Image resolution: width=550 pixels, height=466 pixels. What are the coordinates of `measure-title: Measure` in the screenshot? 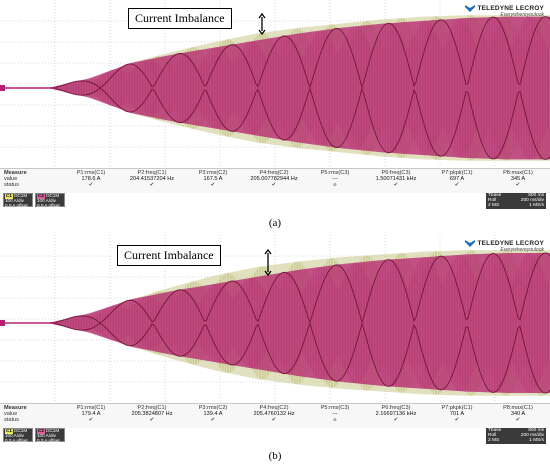 It's located at (15, 408).